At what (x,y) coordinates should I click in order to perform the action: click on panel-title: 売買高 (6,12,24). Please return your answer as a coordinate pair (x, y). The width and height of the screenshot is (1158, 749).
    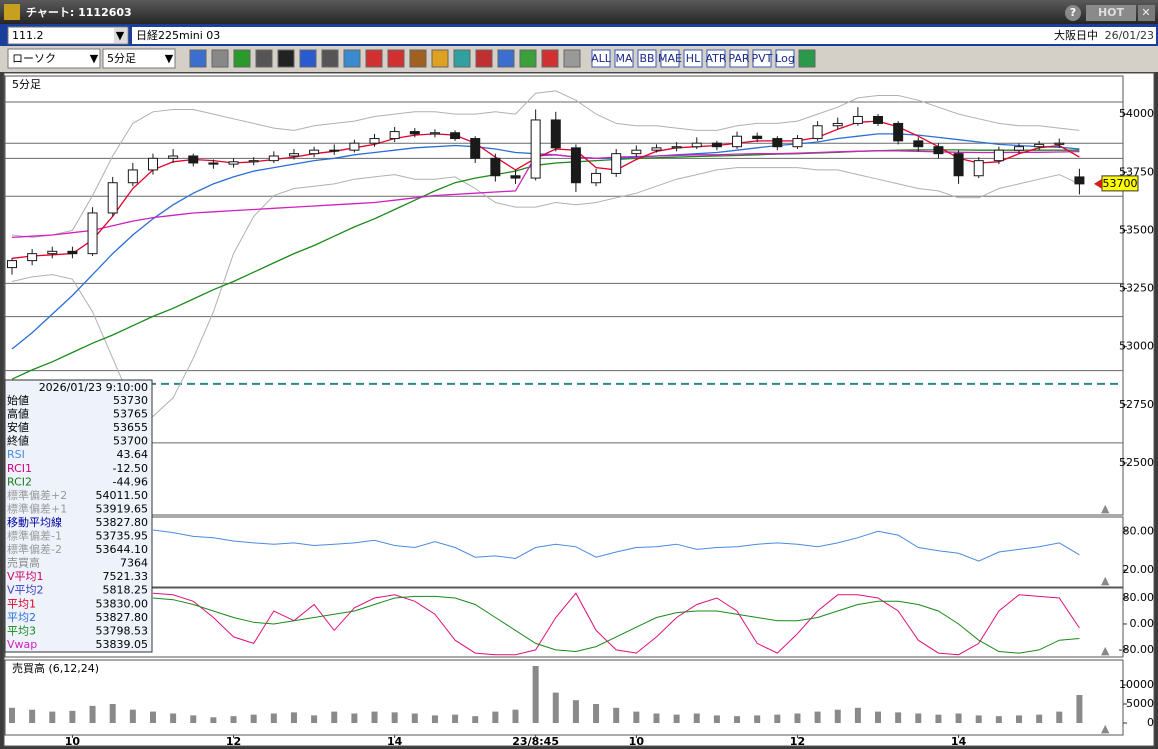
    Looking at the image, I should click on (55, 668).